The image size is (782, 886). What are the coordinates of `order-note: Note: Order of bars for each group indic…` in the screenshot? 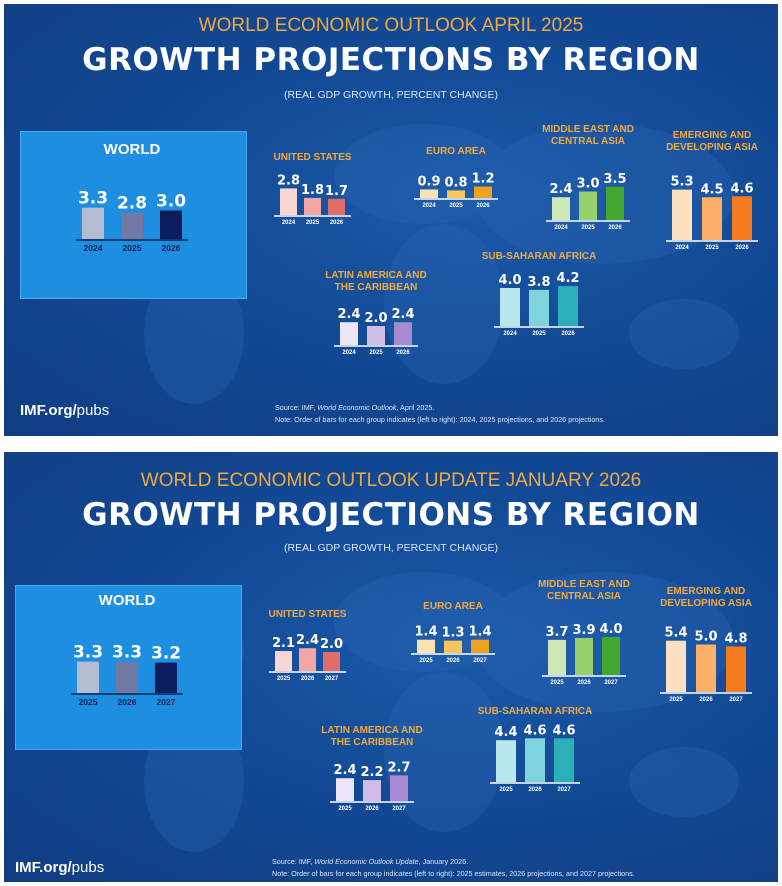 It's located at (453, 873).